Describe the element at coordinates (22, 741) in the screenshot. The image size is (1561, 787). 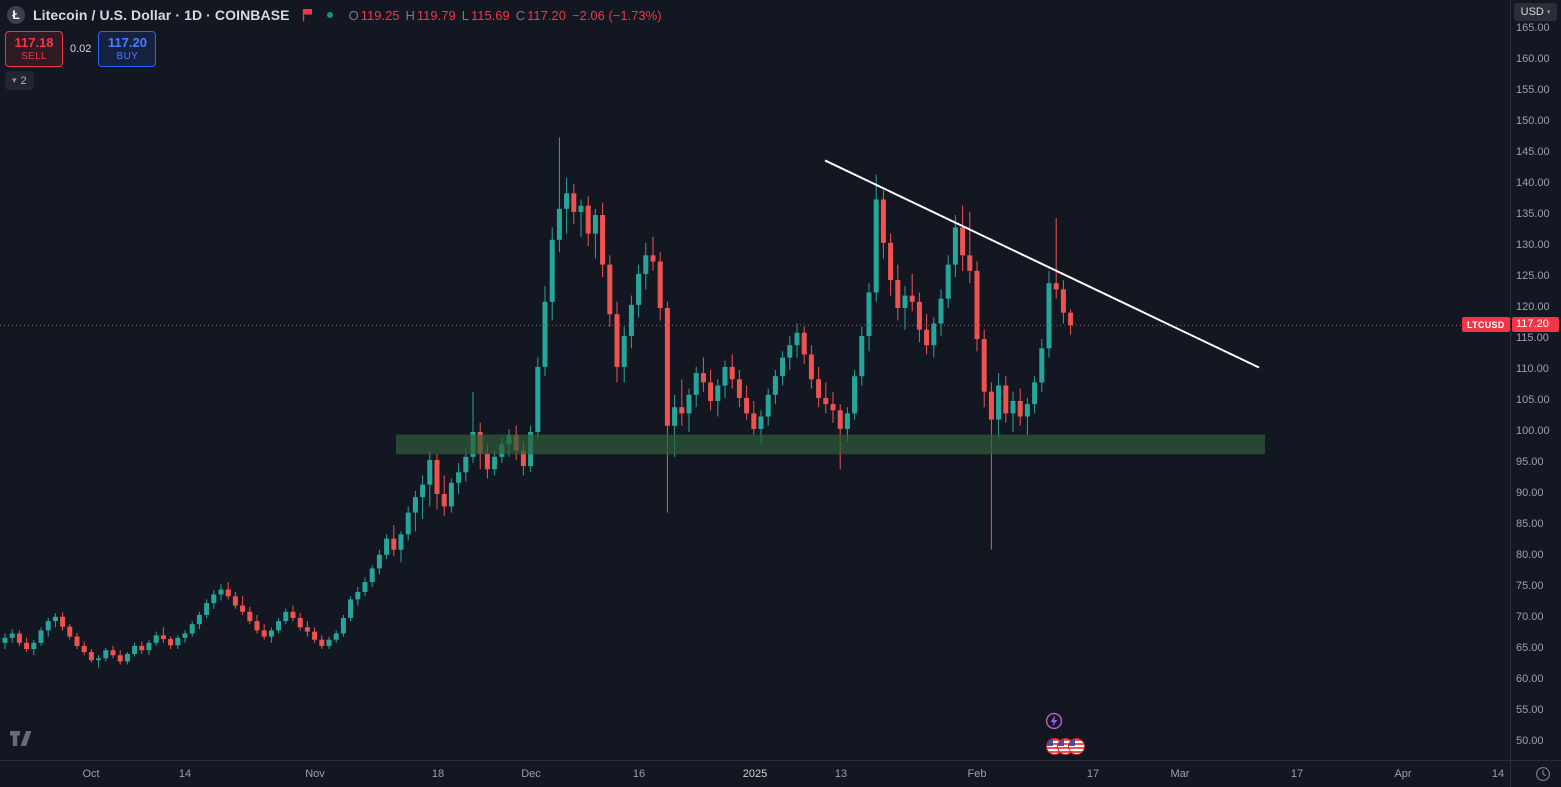
I see `tradingview-logo` at that location.